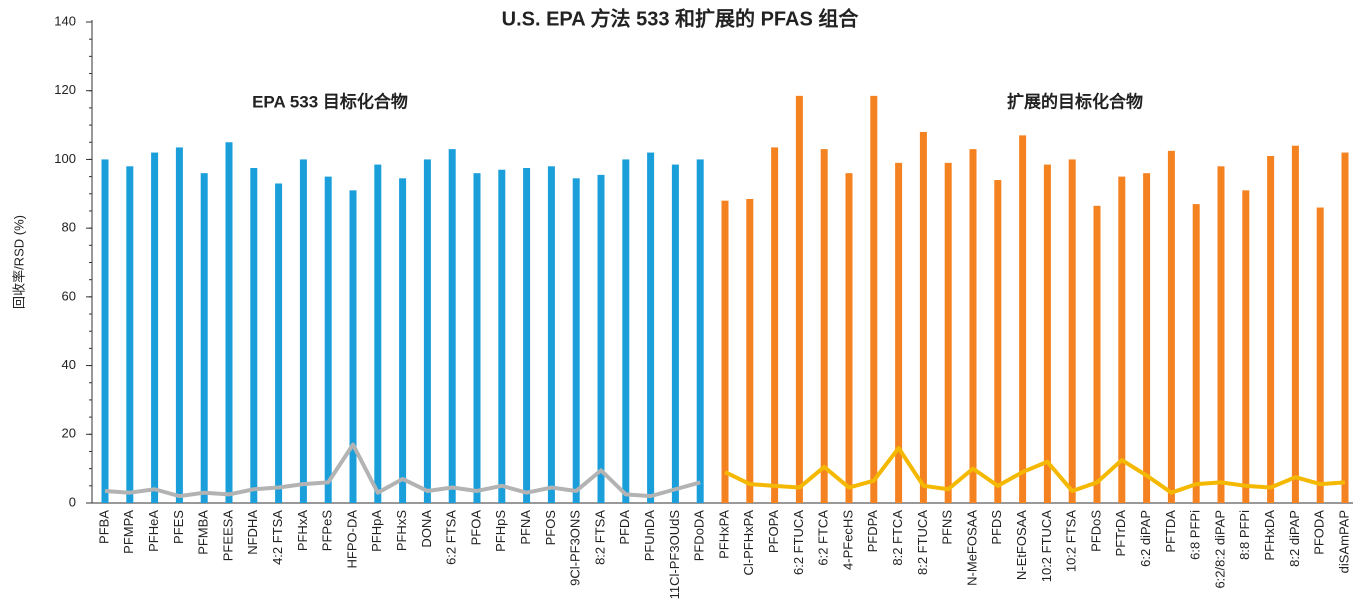  Describe the element at coordinates (401, 531) in the screenshot. I see `x-tick-label: PFHxS` at that location.